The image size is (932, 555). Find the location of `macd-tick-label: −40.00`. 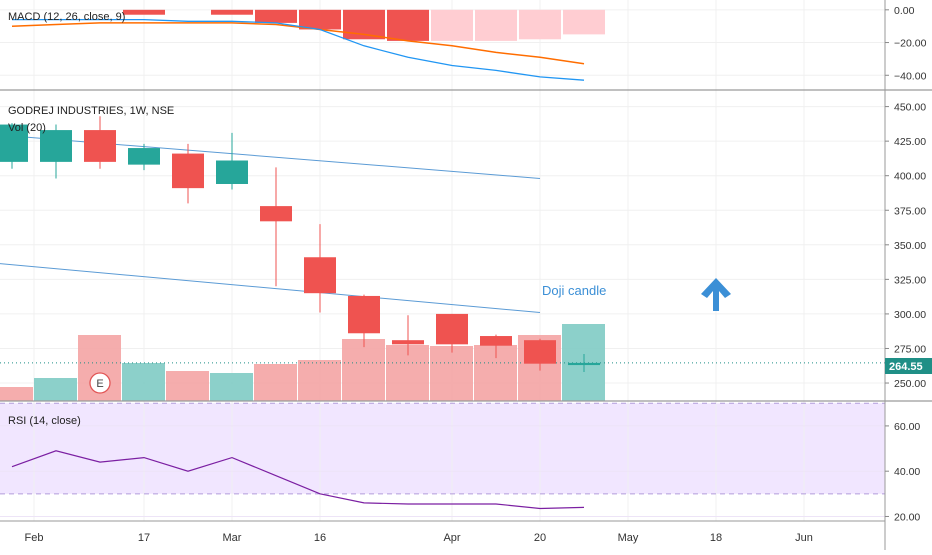

macd-tick-label: −40.00 is located at coordinates (910, 76).